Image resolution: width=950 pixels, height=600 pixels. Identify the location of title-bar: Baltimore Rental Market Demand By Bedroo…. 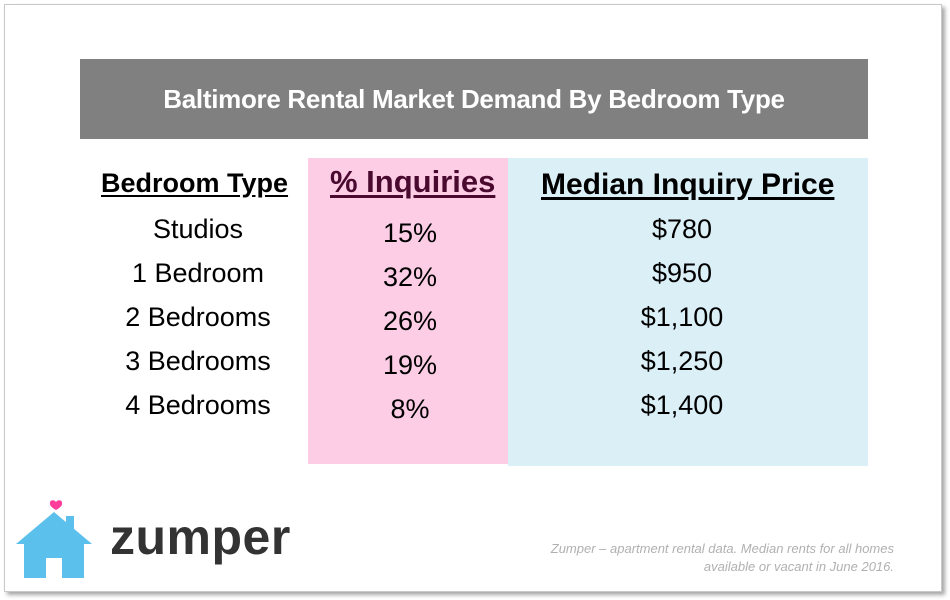
(474, 99).